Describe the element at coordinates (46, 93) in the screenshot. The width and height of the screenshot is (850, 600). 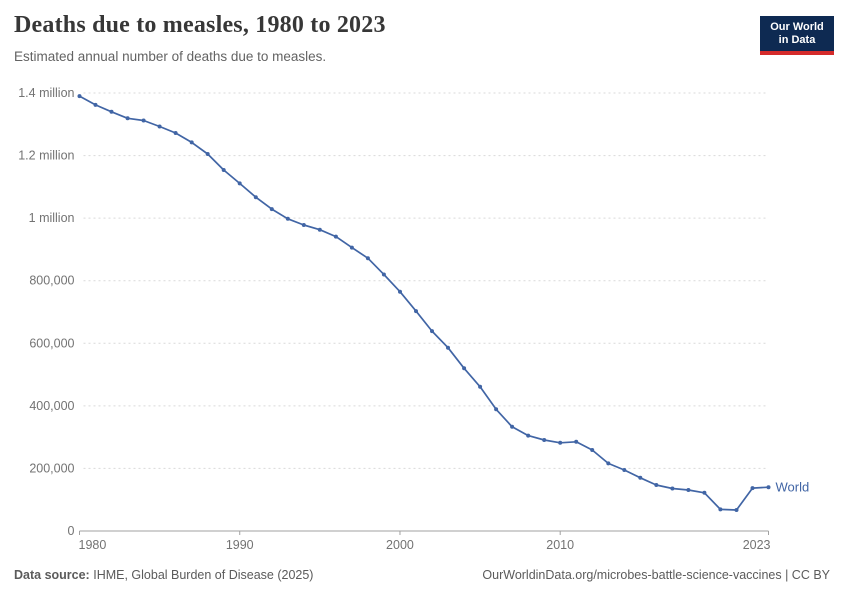
I see `y-axis-label: 1.4 million` at that location.